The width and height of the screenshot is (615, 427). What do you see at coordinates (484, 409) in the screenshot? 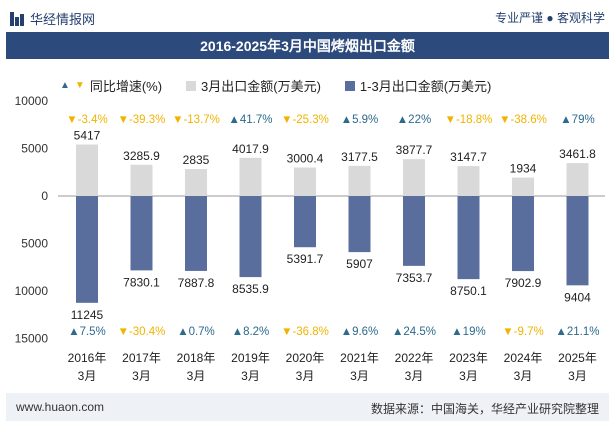
I see `footer-source: 数据来源：中国海关，华经产业研究院整理` at bounding box center [484, 409].